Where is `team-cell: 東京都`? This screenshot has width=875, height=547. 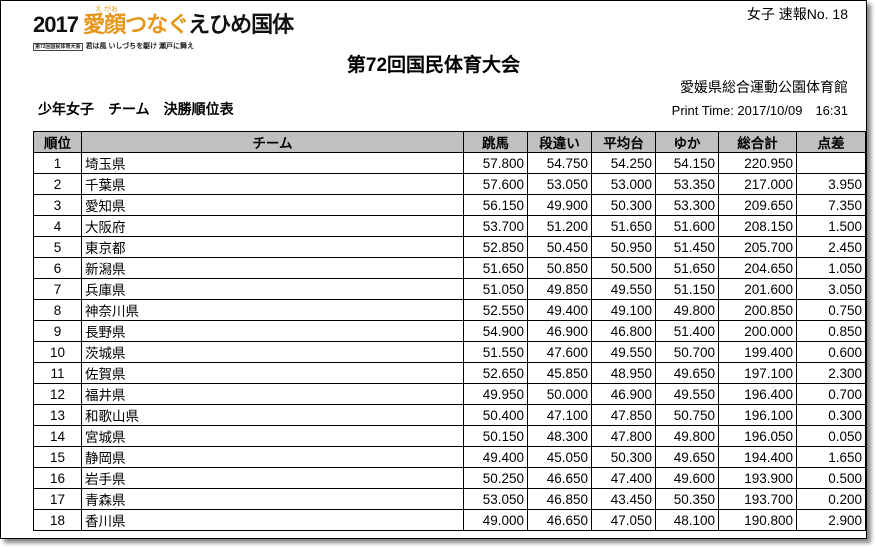 team-cell: 東京都 is located at coordinates (272, 247).